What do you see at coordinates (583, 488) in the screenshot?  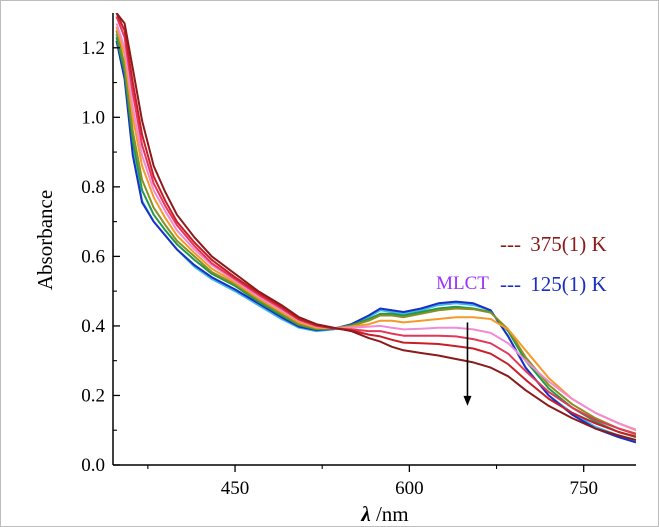 I see `x-tick-label: 750` at bounding box center [583, 488].